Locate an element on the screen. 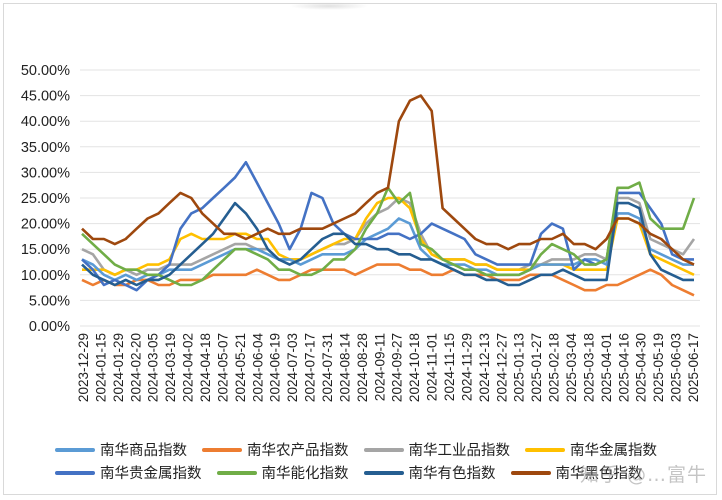 This screenshot has height=500, width=722. x-tick-label: 2025-02-18 is located at coordinates (554, 367).